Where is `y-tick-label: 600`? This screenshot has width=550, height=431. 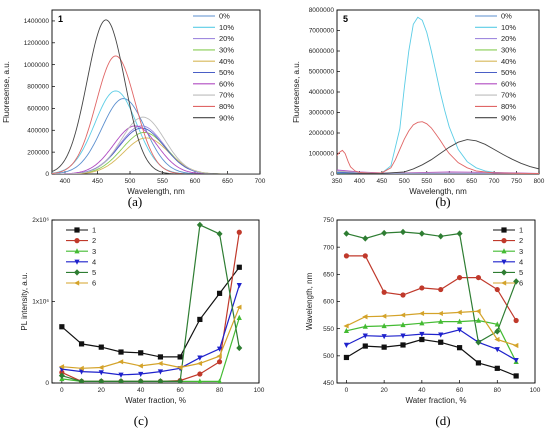 y-tick-label: 600 is located at coordinates (328, 302).